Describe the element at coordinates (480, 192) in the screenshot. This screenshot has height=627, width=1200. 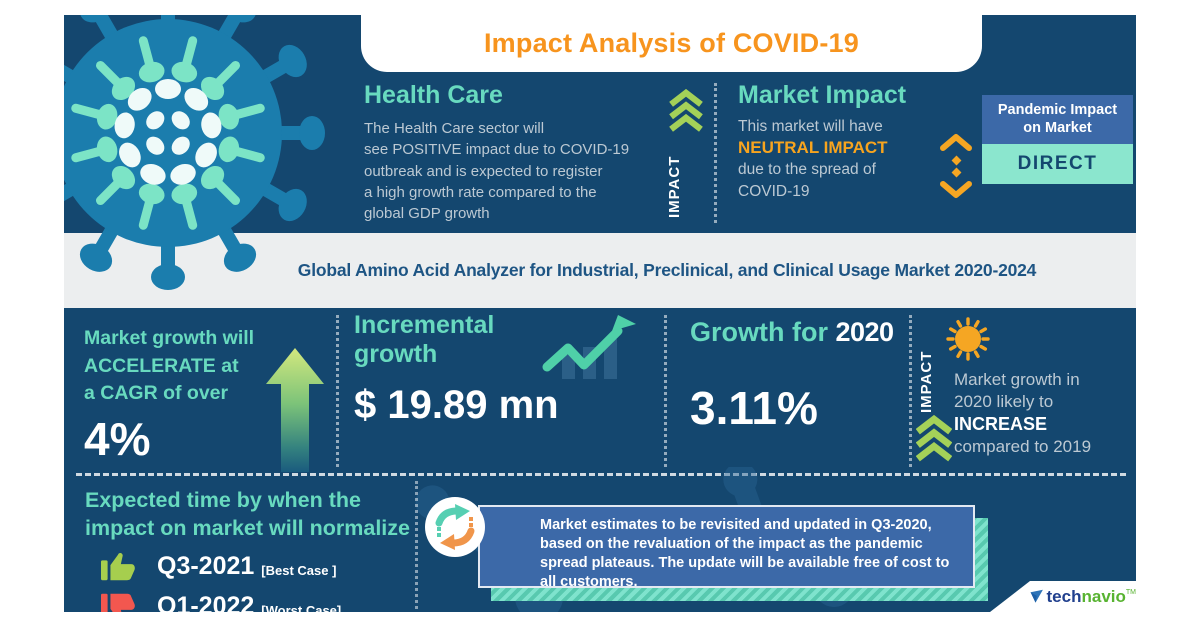
I see `health-care-line: a high growth rate compared to the` at that location.